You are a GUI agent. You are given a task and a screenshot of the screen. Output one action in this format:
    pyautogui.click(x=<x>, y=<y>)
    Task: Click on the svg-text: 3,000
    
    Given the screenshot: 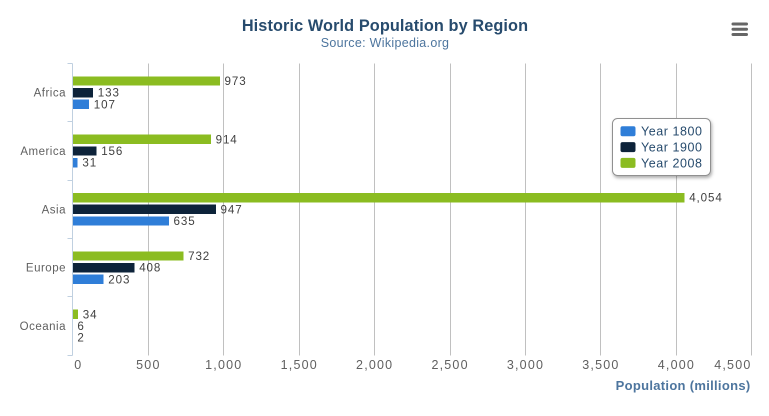 What is the action you would take?
    pyautogui.click(x=525, y=365)
    